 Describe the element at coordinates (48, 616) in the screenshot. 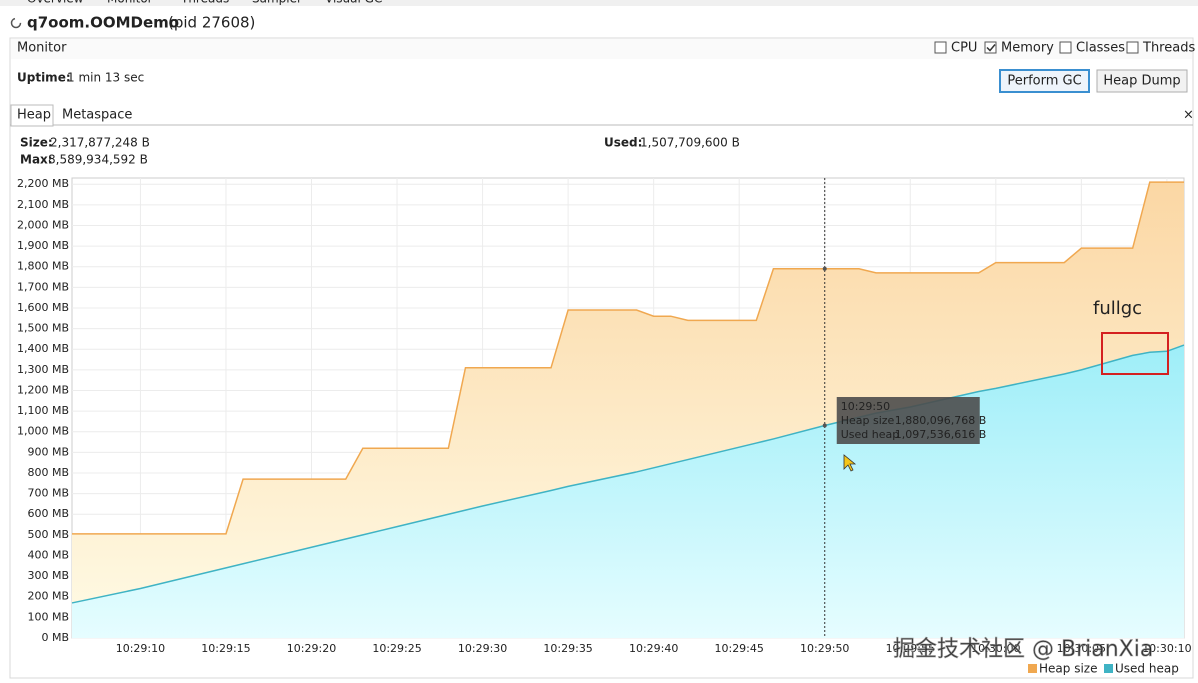

I see `y-tick-label: 100 MB` at that location.